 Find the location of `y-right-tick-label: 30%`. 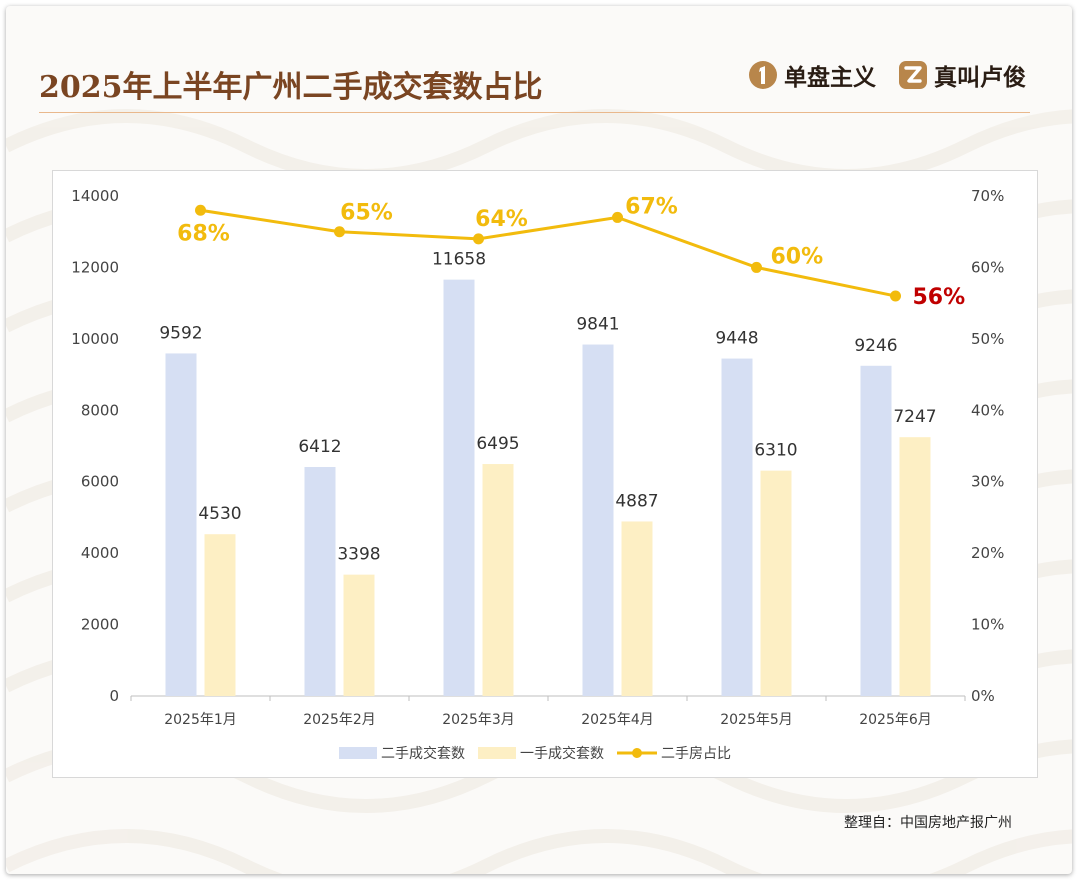

y-right-tick-label: 30% is located at coordinates (987, 482).